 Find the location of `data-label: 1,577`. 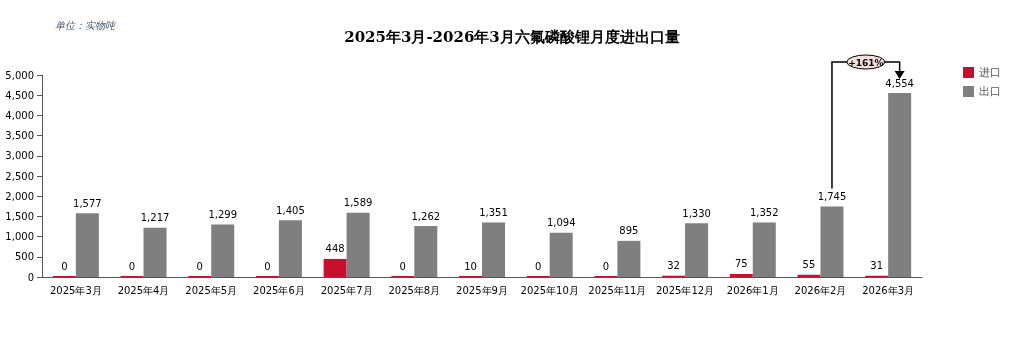

data-label: 1,577 is located at coordinates (87, 203).